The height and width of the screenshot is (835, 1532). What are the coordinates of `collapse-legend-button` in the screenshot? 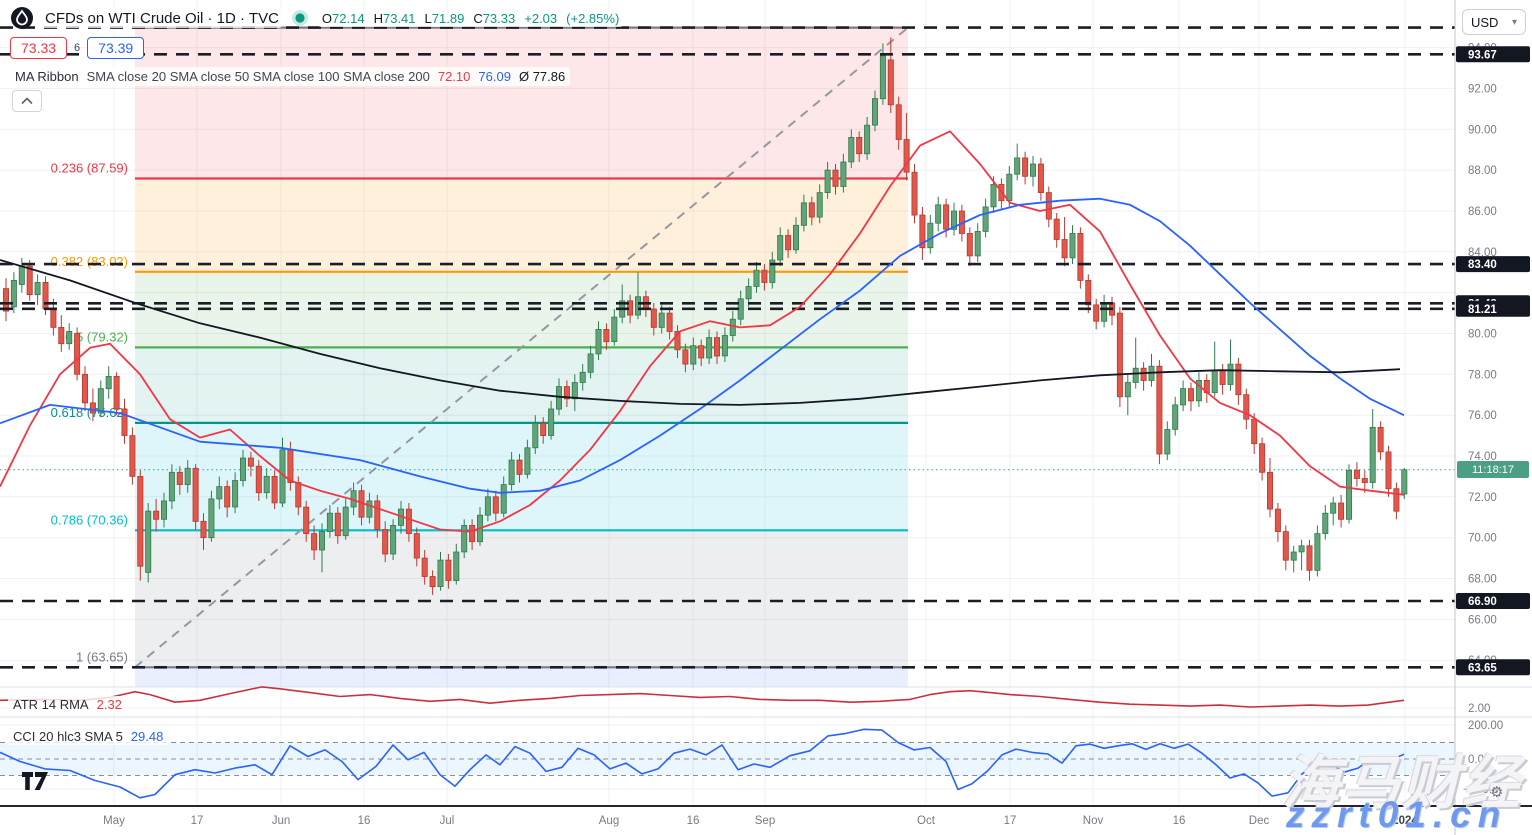 It's located at (27, 101).